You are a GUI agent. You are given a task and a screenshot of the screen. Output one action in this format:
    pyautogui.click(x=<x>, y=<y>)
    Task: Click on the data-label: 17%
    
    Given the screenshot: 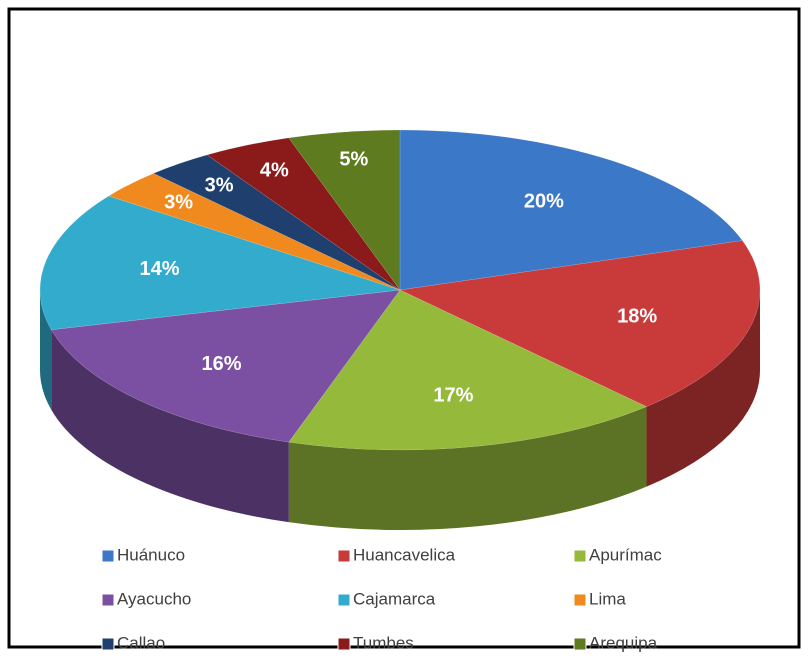 What is the action you would take?
    pyautogui.click(x=453, y=395)
    